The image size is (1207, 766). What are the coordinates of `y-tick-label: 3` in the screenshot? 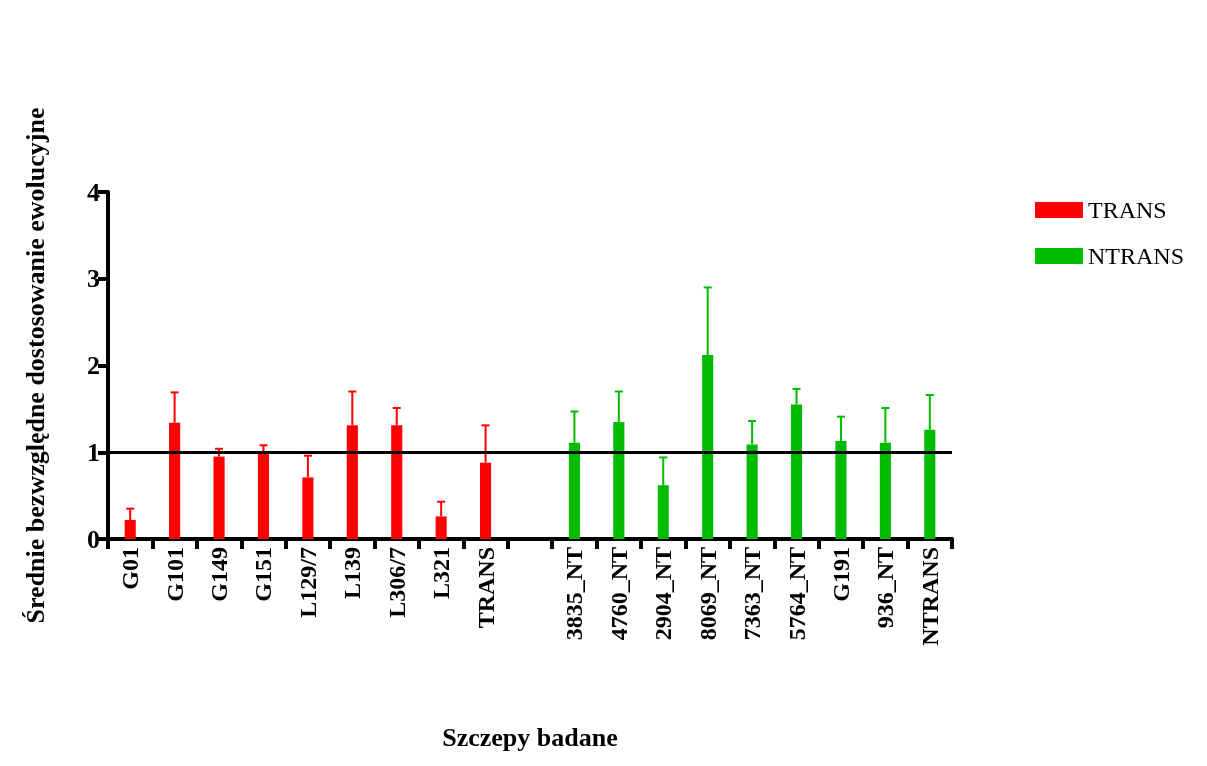 It's located at (93, 279).